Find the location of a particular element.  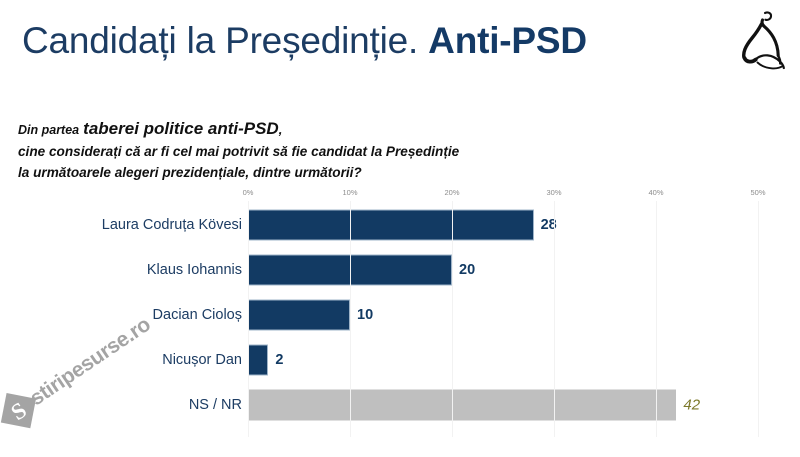

x-axis-tick-label: 10% is located at coordinates (350, 192).